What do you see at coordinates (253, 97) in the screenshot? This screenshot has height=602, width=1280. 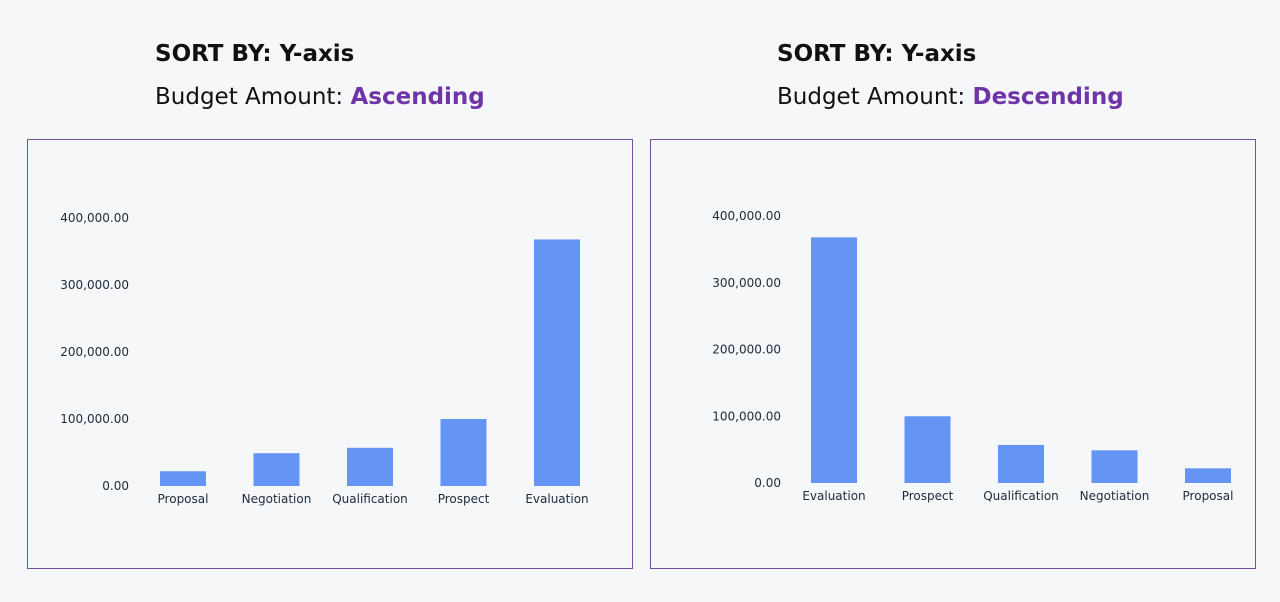 I see `left-sort-label: Budget Amount:` at bounding box center [253, 97].